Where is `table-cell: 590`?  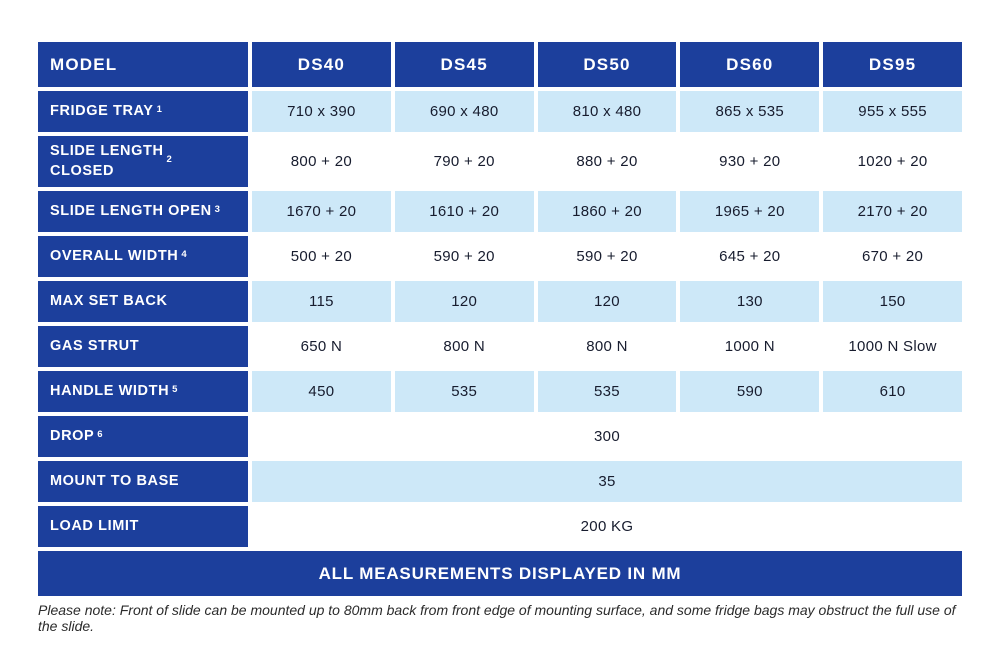 table-cell: 590 is located at coordinates (750, 392).